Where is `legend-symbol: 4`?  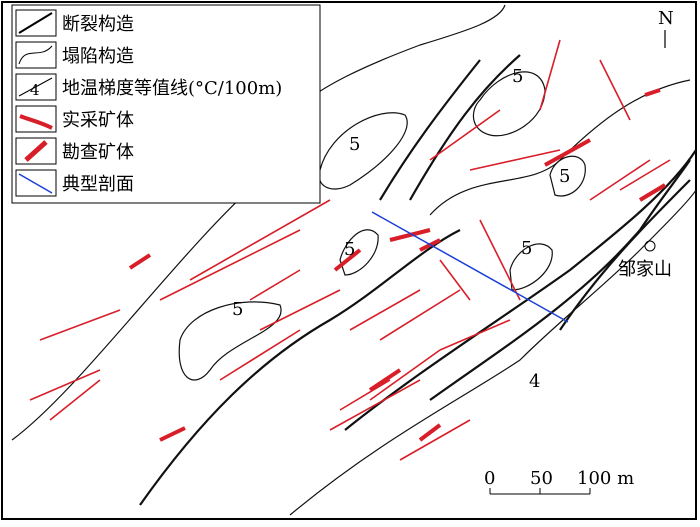
legend-symbol: 4 is located at coordinates (35, 90).